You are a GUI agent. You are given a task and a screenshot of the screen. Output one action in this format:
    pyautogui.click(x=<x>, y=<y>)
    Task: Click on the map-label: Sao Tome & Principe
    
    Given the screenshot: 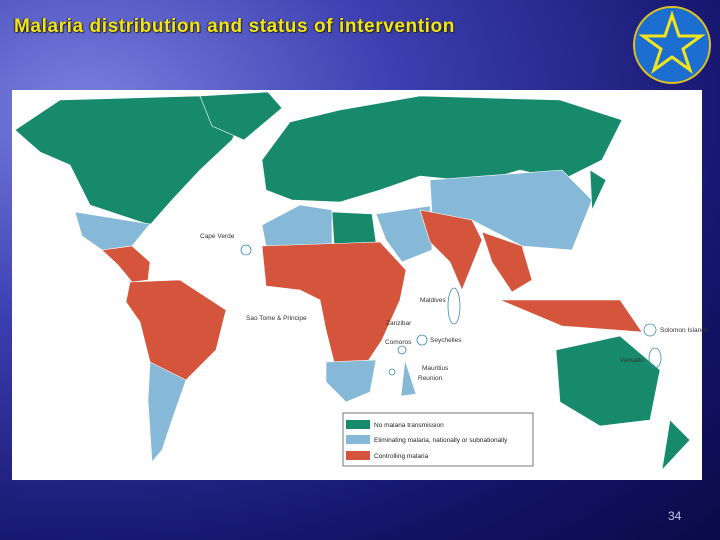 What is the action you would take?
    pyautogui.click(x=276, y=318)
    